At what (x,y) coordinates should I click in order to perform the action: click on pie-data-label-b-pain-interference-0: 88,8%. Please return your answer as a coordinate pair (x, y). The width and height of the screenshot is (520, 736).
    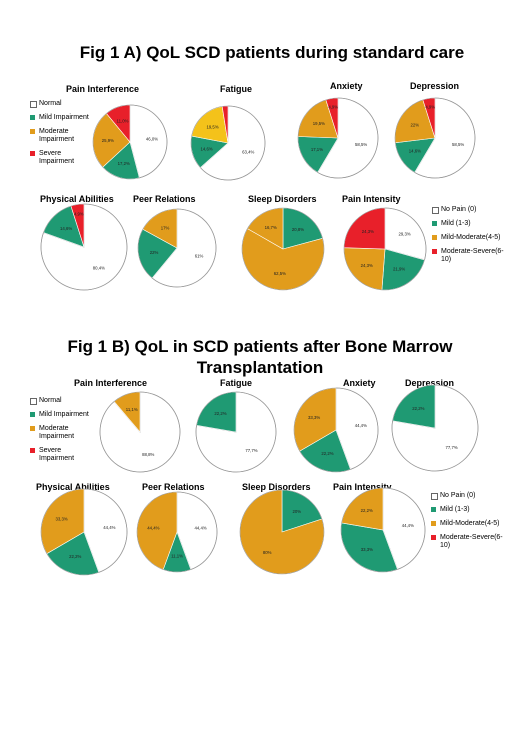
    Looking at the image, I should click on (148, 454).